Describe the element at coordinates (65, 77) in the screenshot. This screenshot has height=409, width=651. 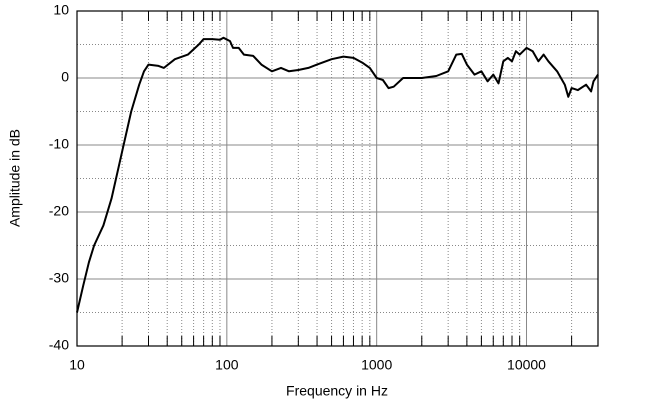
I see `y-tick-label: 0` at that location.